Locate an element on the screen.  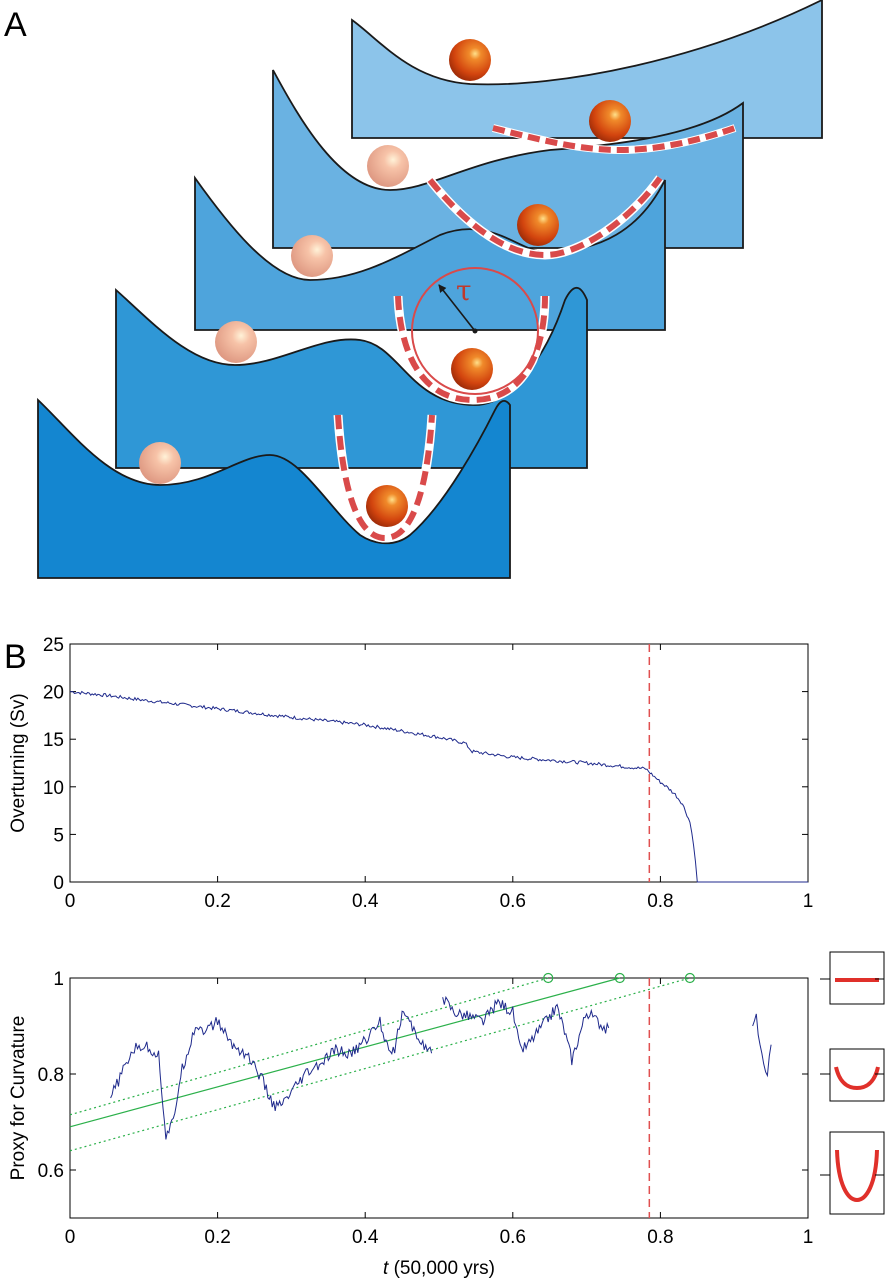
landscape-layer-4-shape is located at coordinates (351, 378).